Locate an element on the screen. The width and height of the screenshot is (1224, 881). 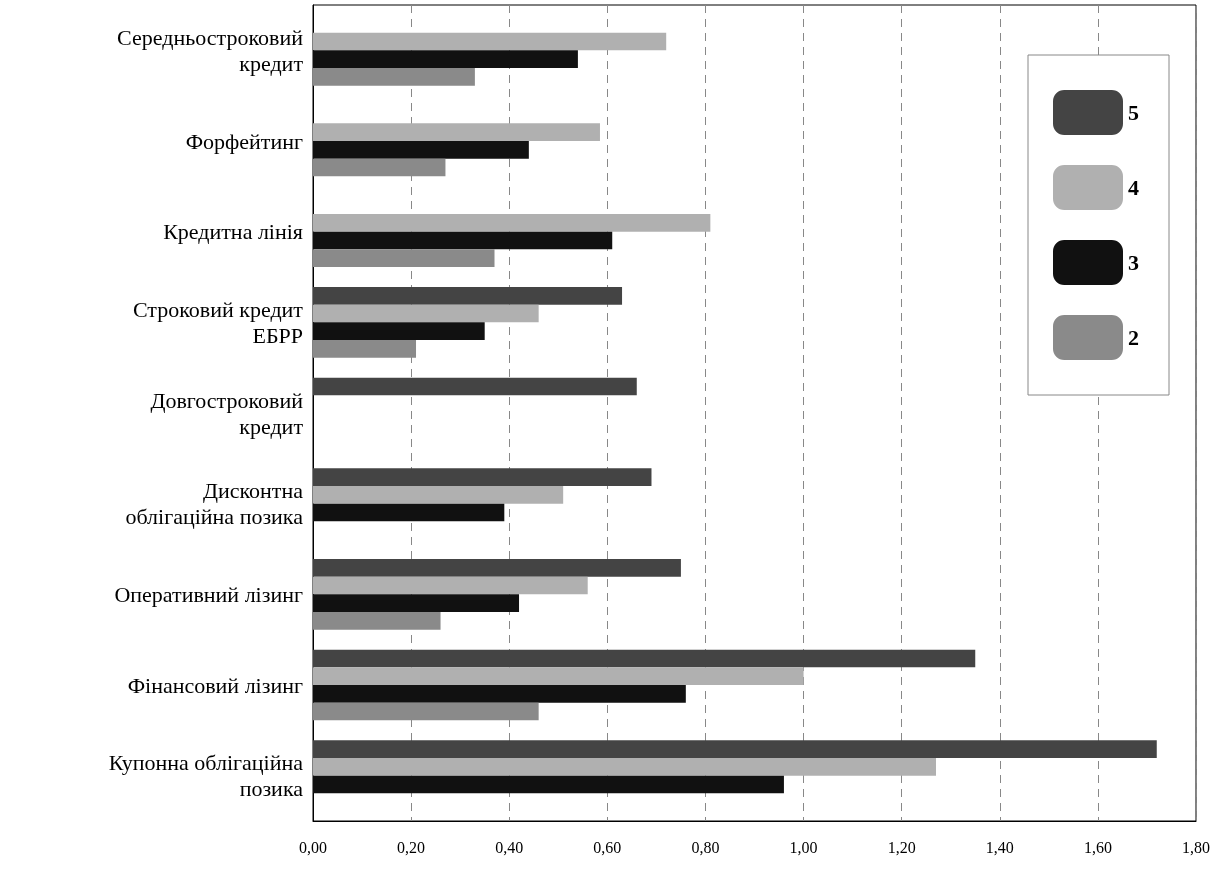
x-tick-label: 1,20 is located at coordinates (901, 847).